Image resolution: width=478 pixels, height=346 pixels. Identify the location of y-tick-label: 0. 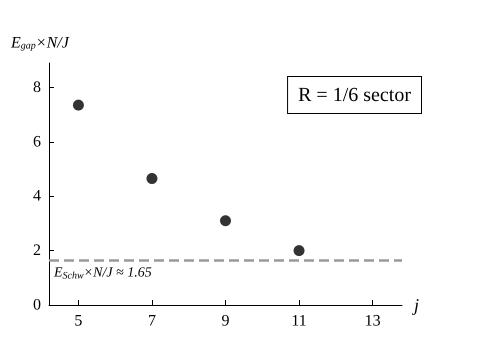
(37, 305).